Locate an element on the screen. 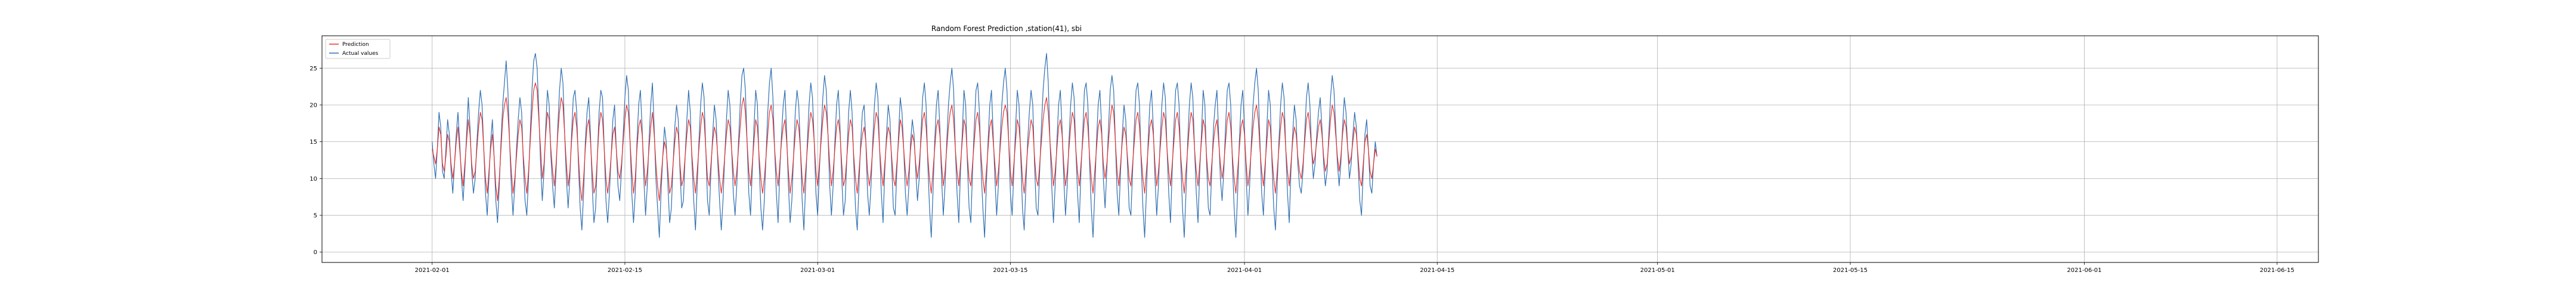 The width and height of the screenshot is (2576, 303). legend-label-actual: Actual values is located at coordinates (361, 54).